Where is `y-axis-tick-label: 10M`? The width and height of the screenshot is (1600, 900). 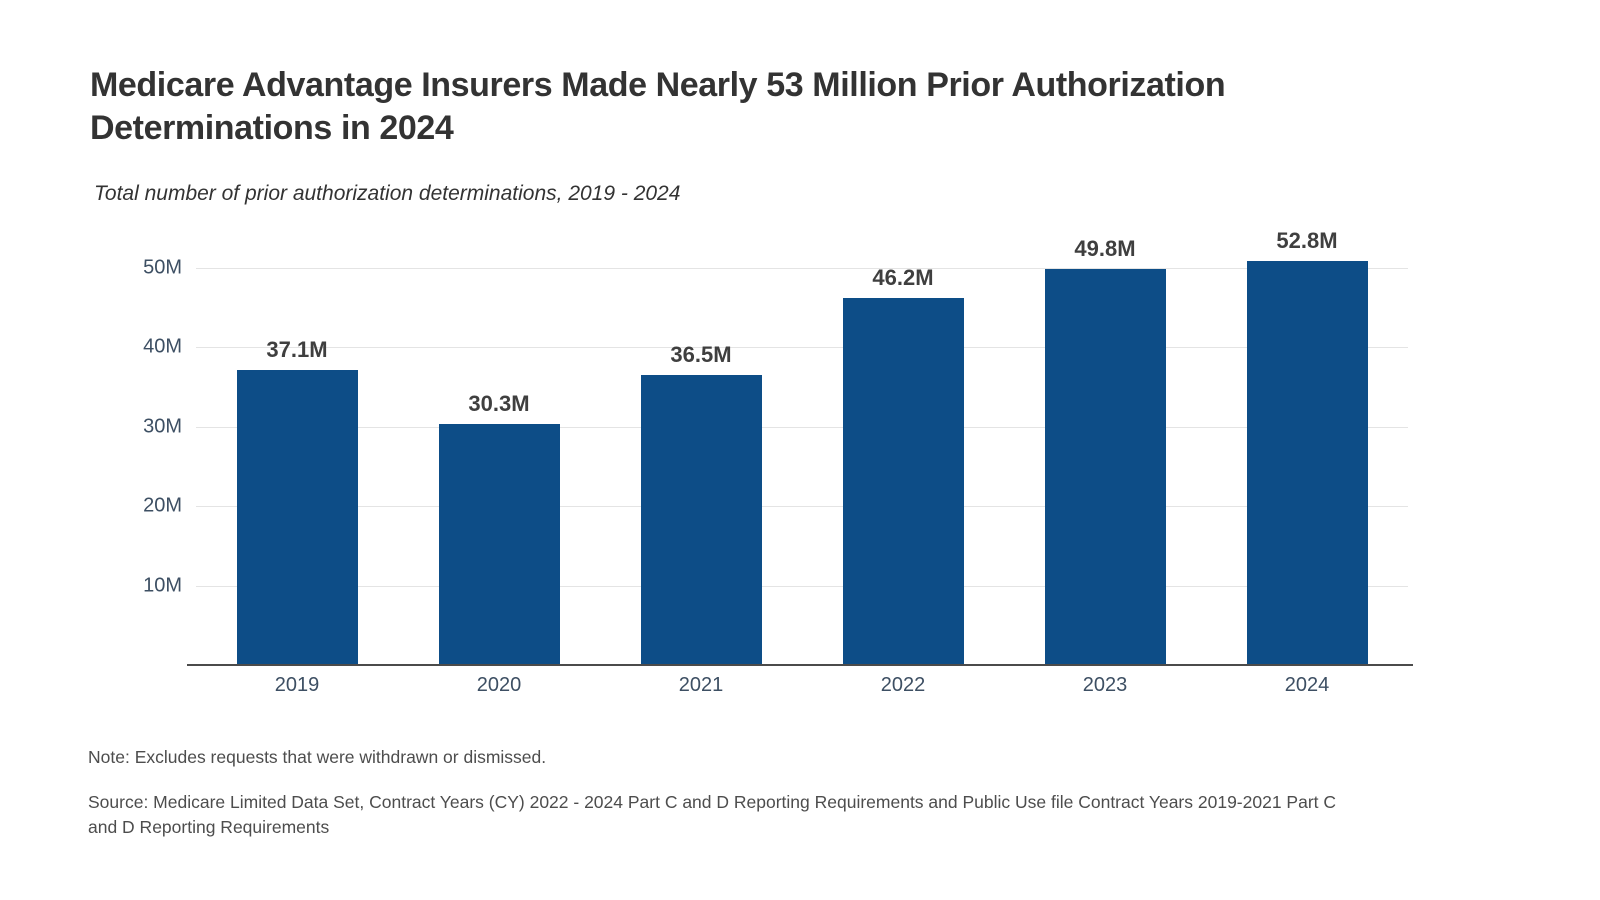
y-axis-tick-label: 10M is located at coordinates (162, 585).